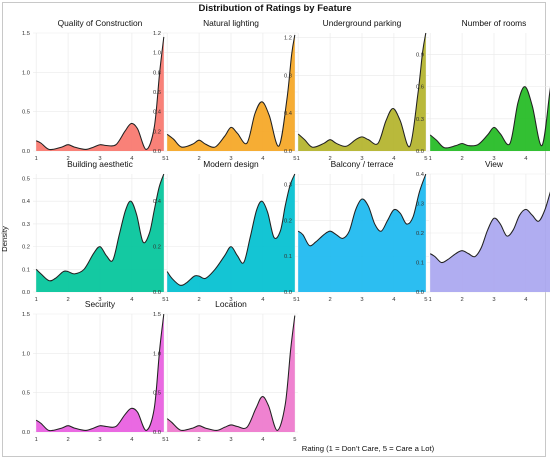 Image resolution: width=550 pixels, height=461 pixels. Describe the element at coordinates (368, 448) in the screenshot. I see `x-axis-title: Rating (1 = Don’t Care, 5 = Care a Lot)` at that location.